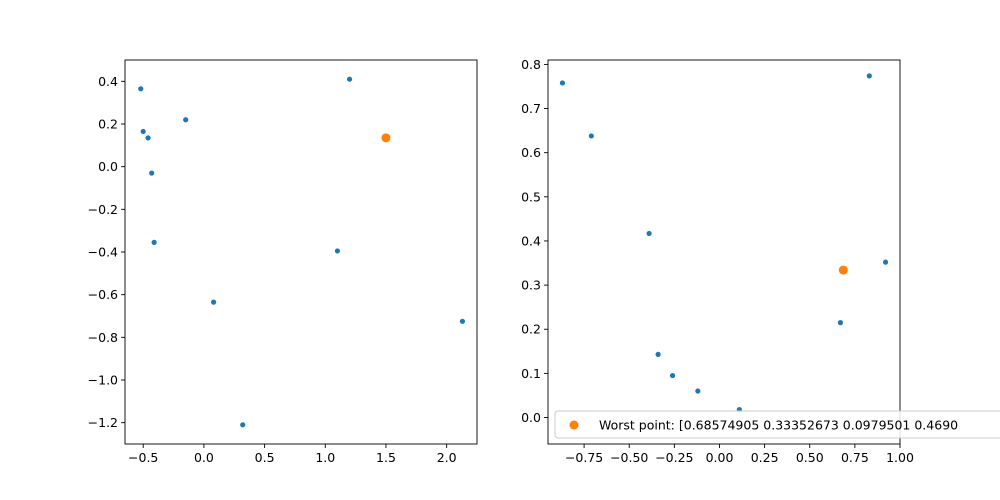  What do you see at coordinates (265, 457) in the screenshot?
I see `x-tick-label: 0.5` at bounding box center [265, 457].